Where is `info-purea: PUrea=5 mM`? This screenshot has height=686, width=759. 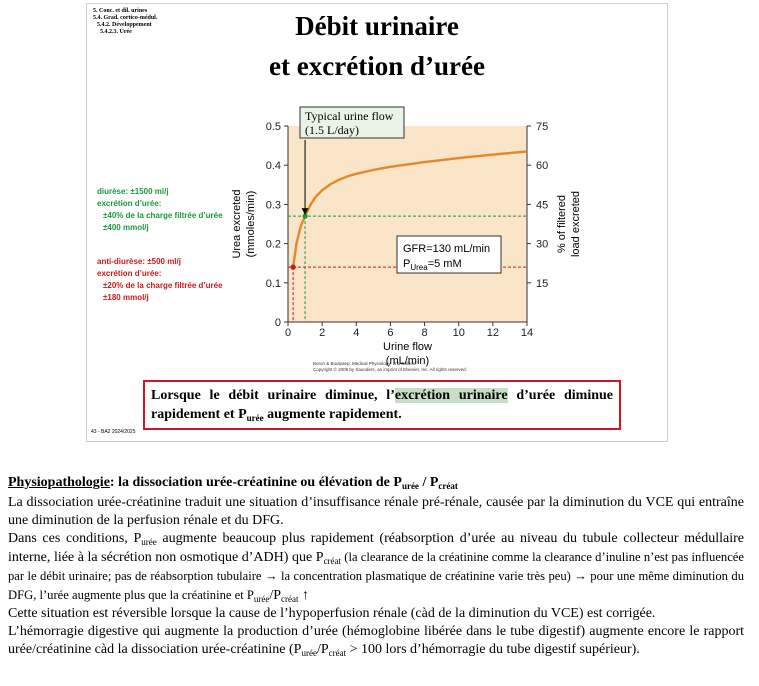 info-purea: PUrea=5 mM is located at coordinates (432, 265).